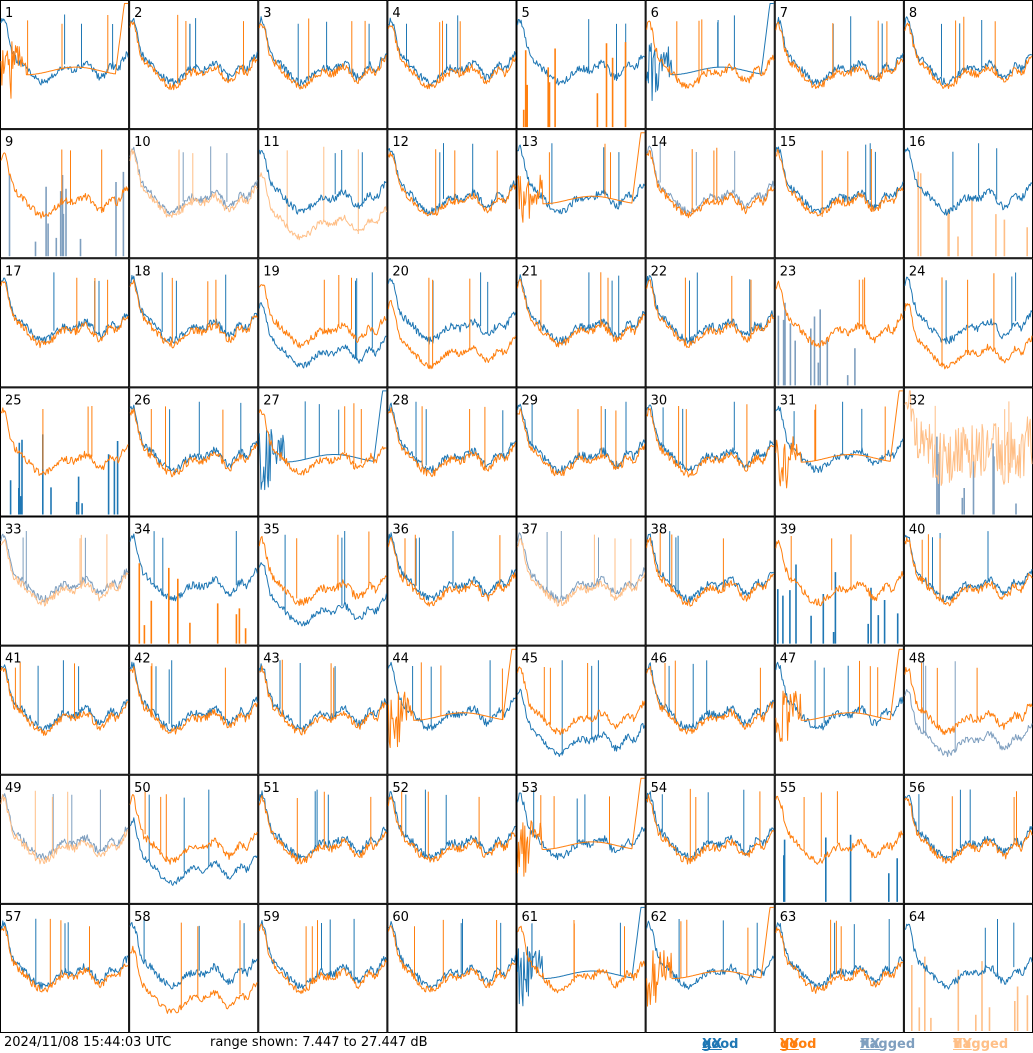  I want to click on panel-27-yy-good-rfi, so click(353, 433).